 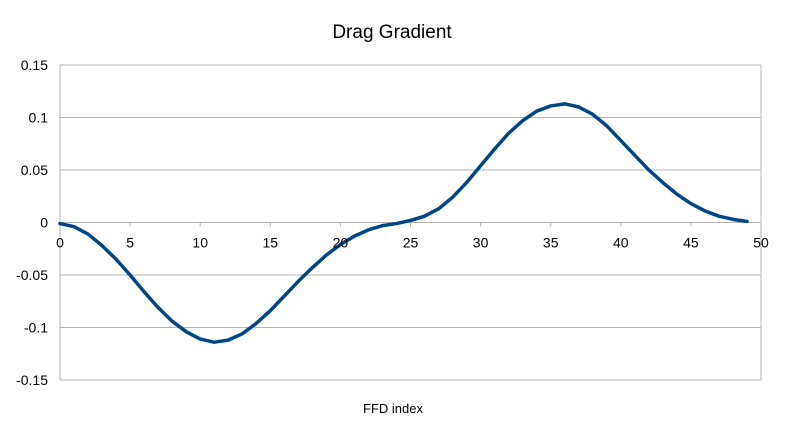 What do you see at coordinates (393, 408) in the screenshot?
I see `x-axis-title: FFD index` at bounding box center [393, 408].